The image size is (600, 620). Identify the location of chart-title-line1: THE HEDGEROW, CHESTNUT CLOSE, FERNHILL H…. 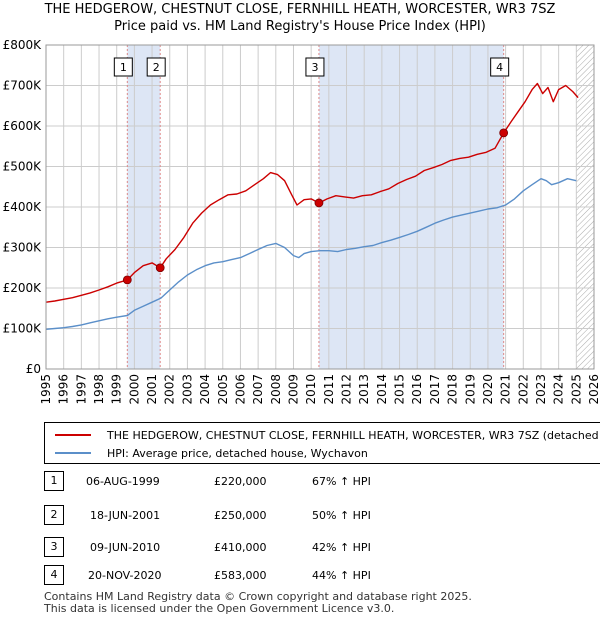
(300, 9).